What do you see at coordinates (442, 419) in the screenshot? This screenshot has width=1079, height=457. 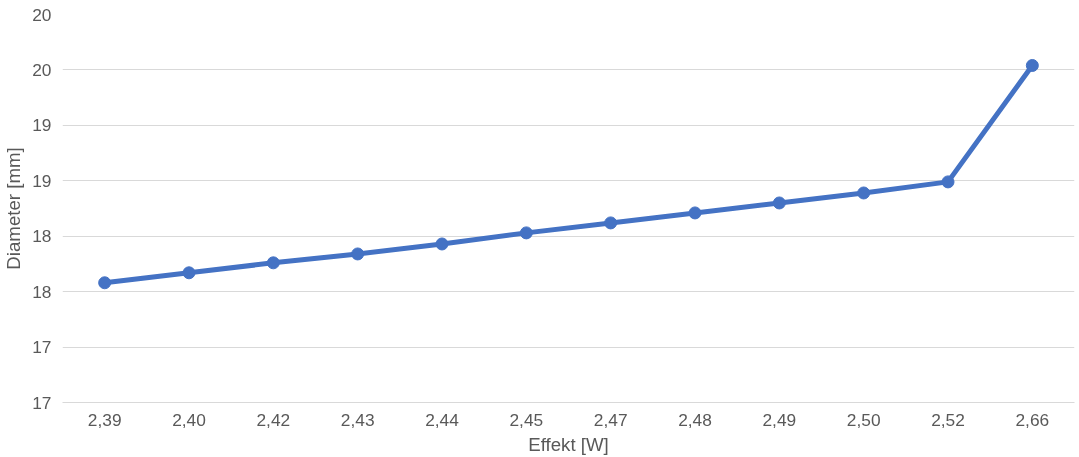 I see `x-tick-label: 2,44` at bounding box center [442, 419].